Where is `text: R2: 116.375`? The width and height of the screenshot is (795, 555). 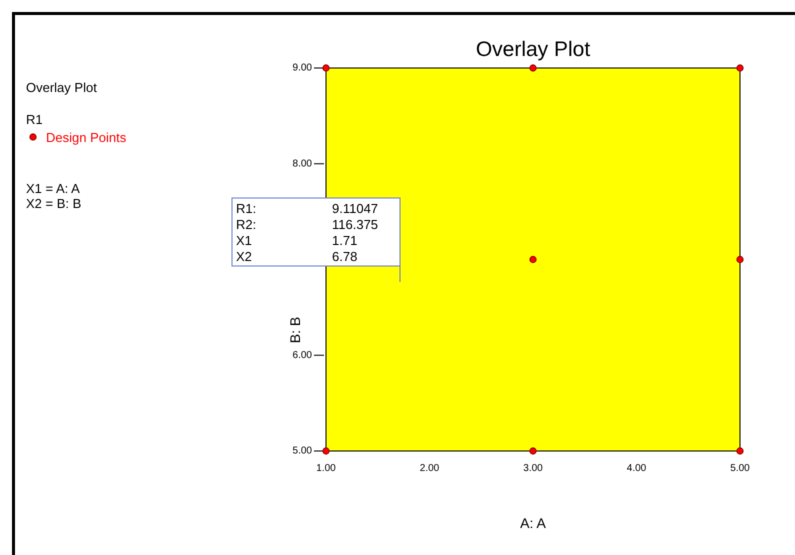
text: R2: 116.375 is located at coordinates (307, 224).